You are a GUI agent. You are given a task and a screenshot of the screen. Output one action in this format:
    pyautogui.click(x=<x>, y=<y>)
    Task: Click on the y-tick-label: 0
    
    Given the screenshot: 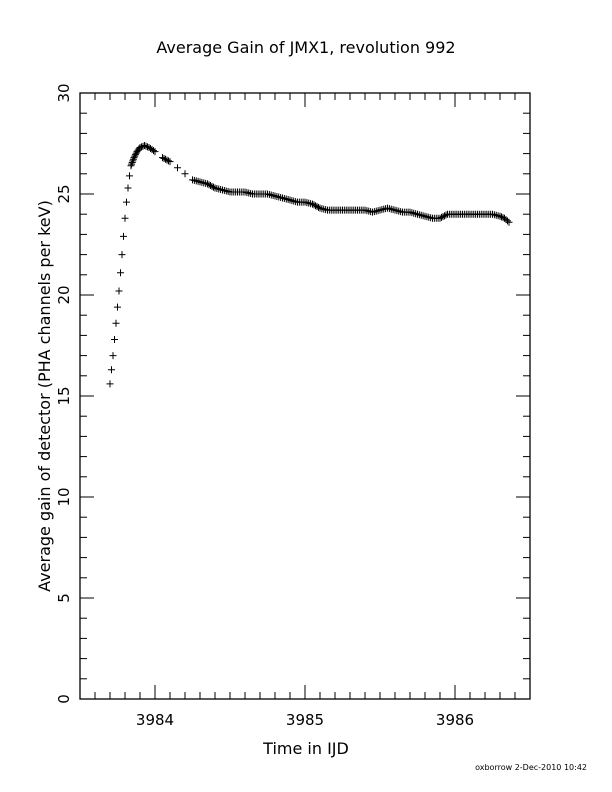 What is the action you would take?
    pyautogui.click(x=64, y=699)
    